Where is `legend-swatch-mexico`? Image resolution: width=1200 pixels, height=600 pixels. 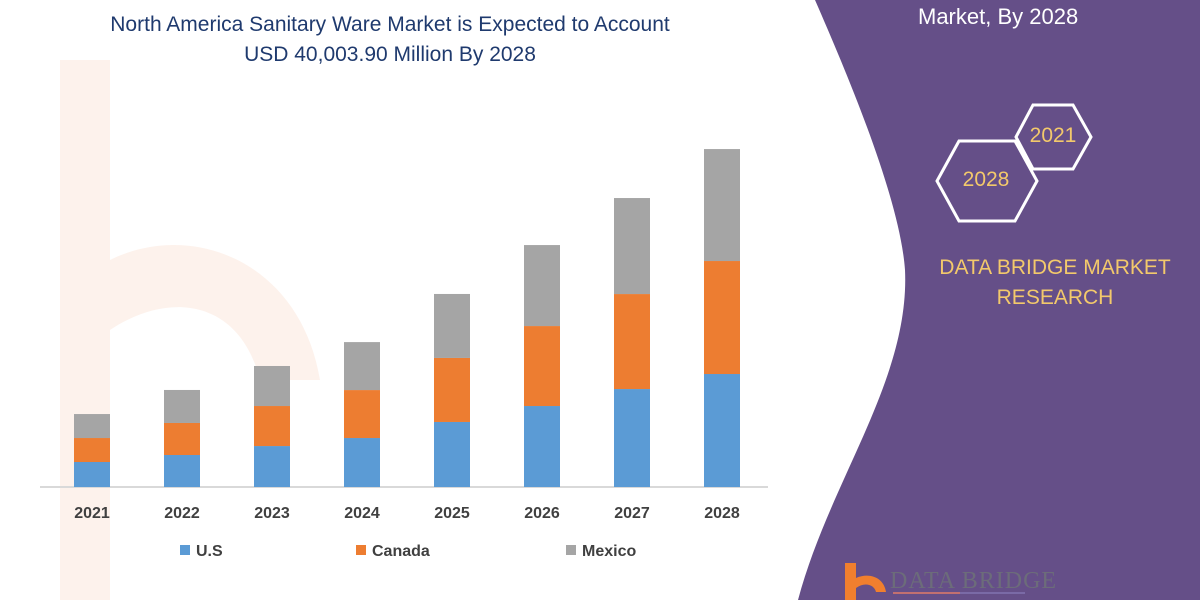 legend-swatch-mexico is located at coordinates (571, 550).